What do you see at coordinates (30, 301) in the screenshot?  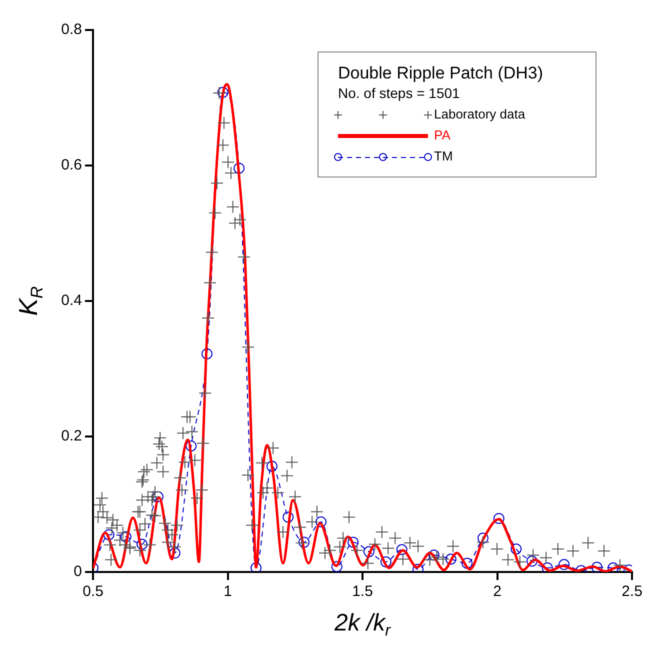 I see `y-axis-title: KR` at bounding box center [30, 301].